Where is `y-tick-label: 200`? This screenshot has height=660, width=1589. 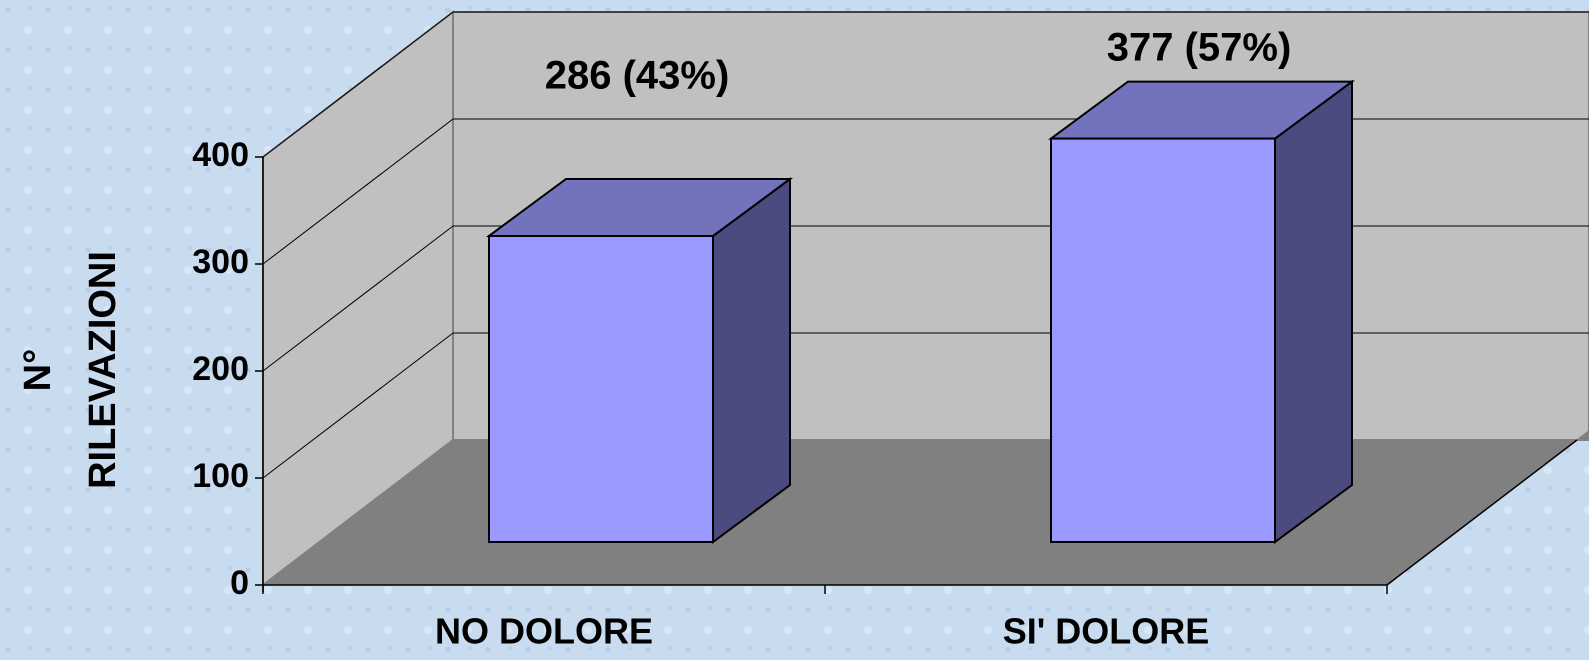 y-tick-label: 200 is located at coordinates (220, 369).